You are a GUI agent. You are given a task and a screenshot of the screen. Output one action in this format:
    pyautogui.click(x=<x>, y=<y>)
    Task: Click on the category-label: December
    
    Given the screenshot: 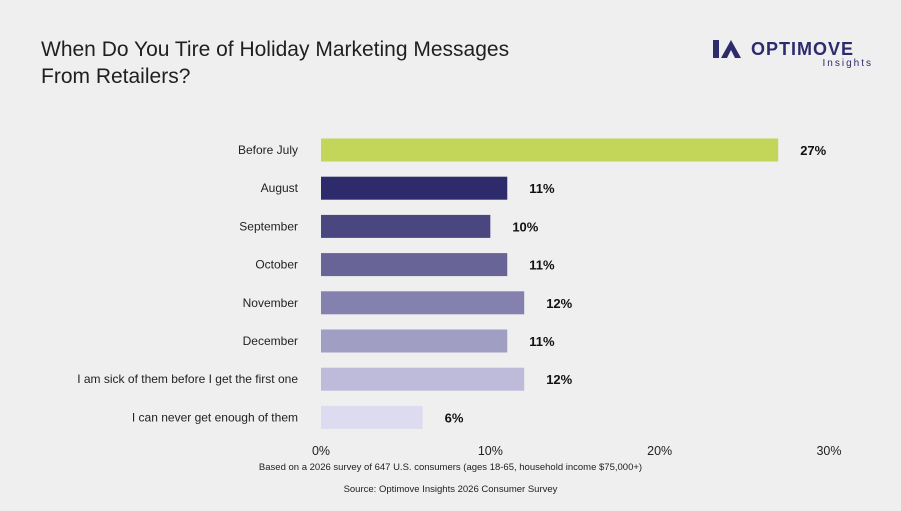 What is the action you would take?
    pyautogui.click(x=270, y=341)
    